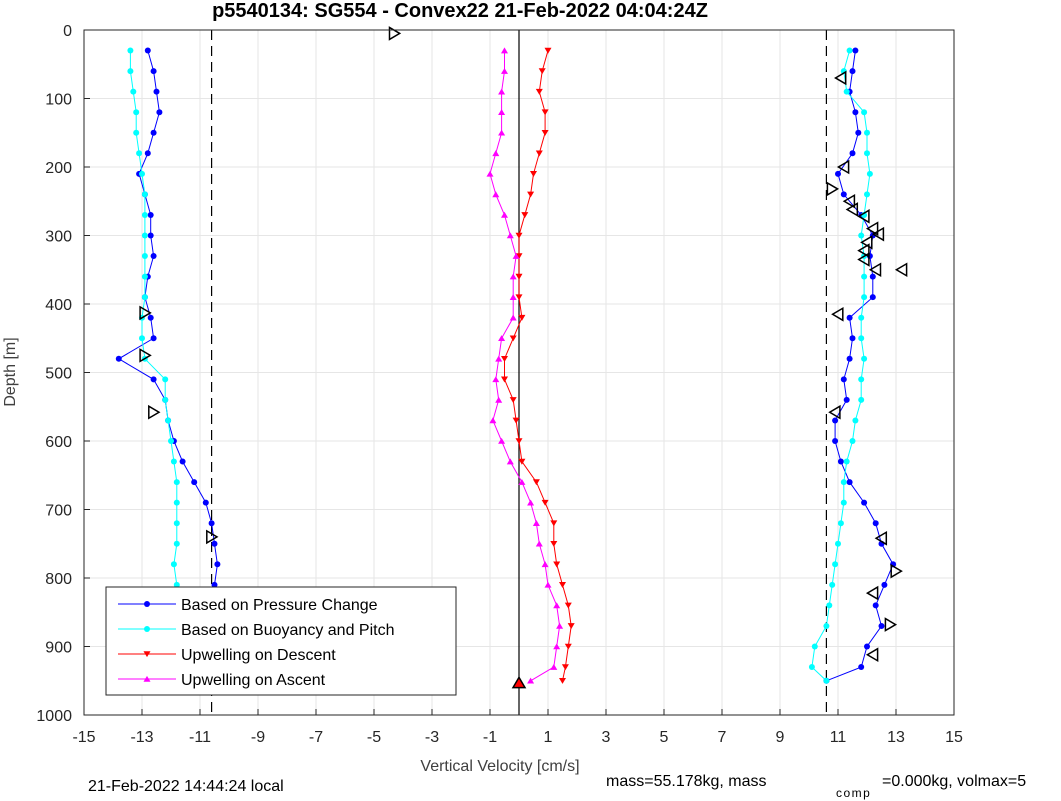  Describe the element at coordinates (432, 737) in the screenshot. I see `x-tick-label: -3` at that location.